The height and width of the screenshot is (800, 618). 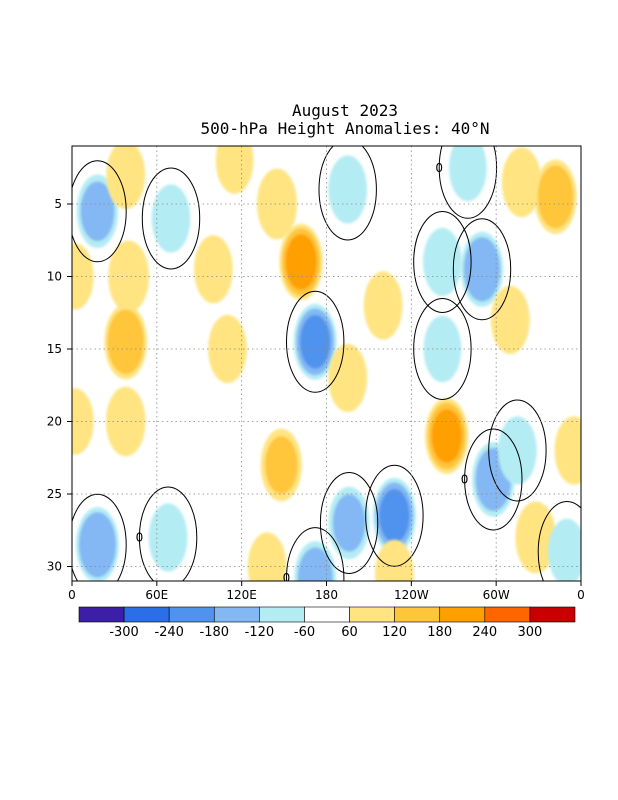 I want to click on y-axis: 5 10 15 20 25 30, so click(x=59, y=385).